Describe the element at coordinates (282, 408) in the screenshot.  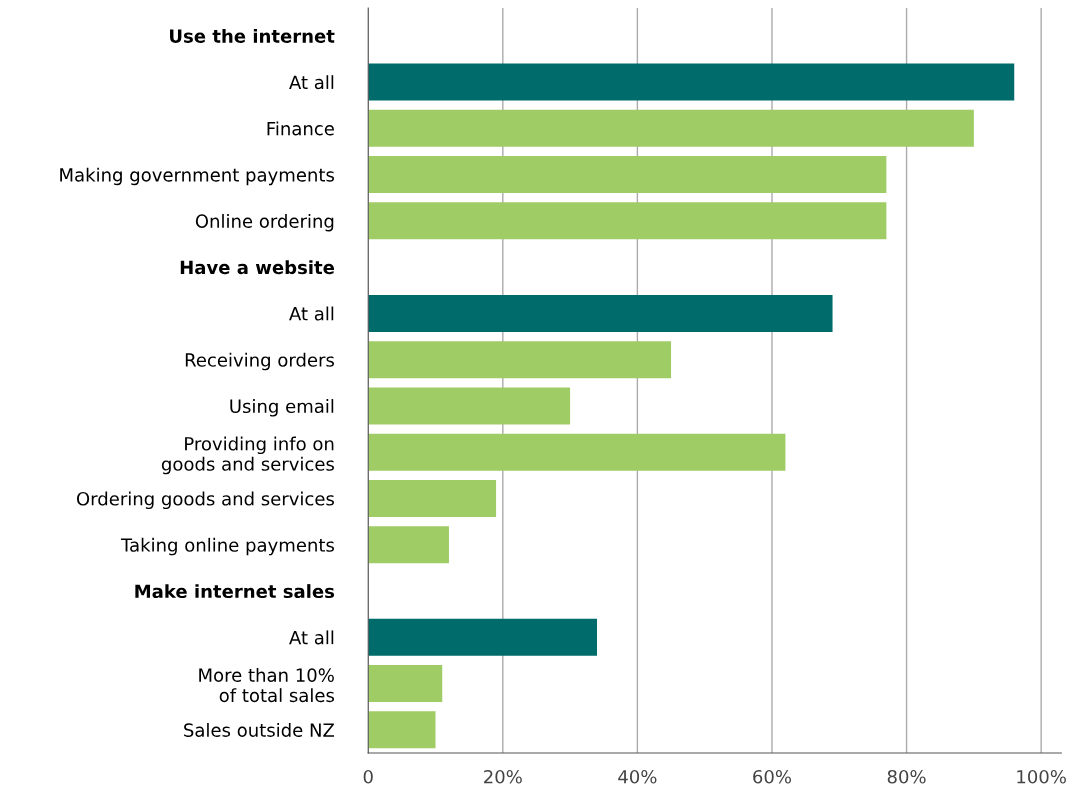
I see `y-tick-label: Using email` at that location.